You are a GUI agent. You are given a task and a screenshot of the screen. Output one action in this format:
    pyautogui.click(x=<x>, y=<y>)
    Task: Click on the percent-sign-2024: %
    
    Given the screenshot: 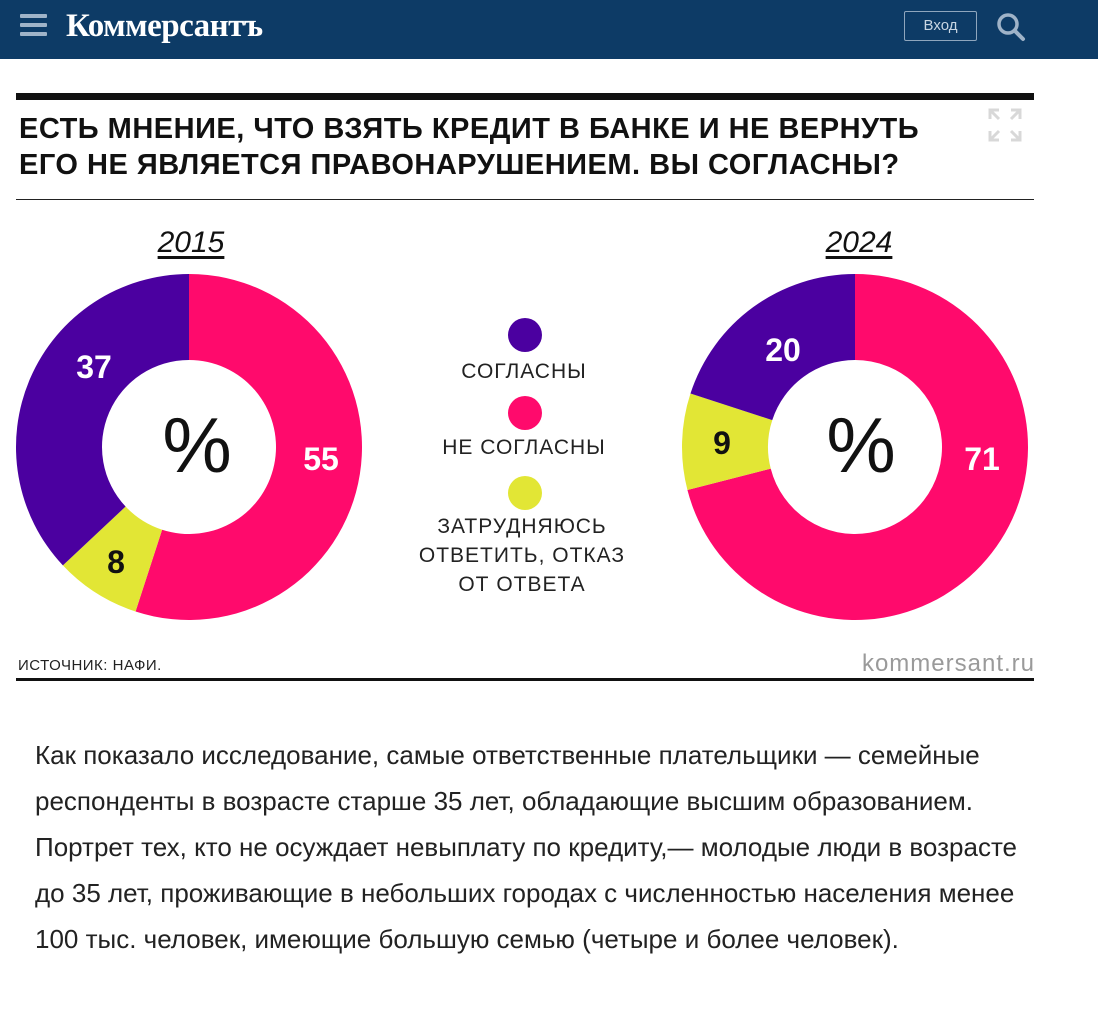 What is the action you would take?
    pyautogui.click(x=861, y=445)
    